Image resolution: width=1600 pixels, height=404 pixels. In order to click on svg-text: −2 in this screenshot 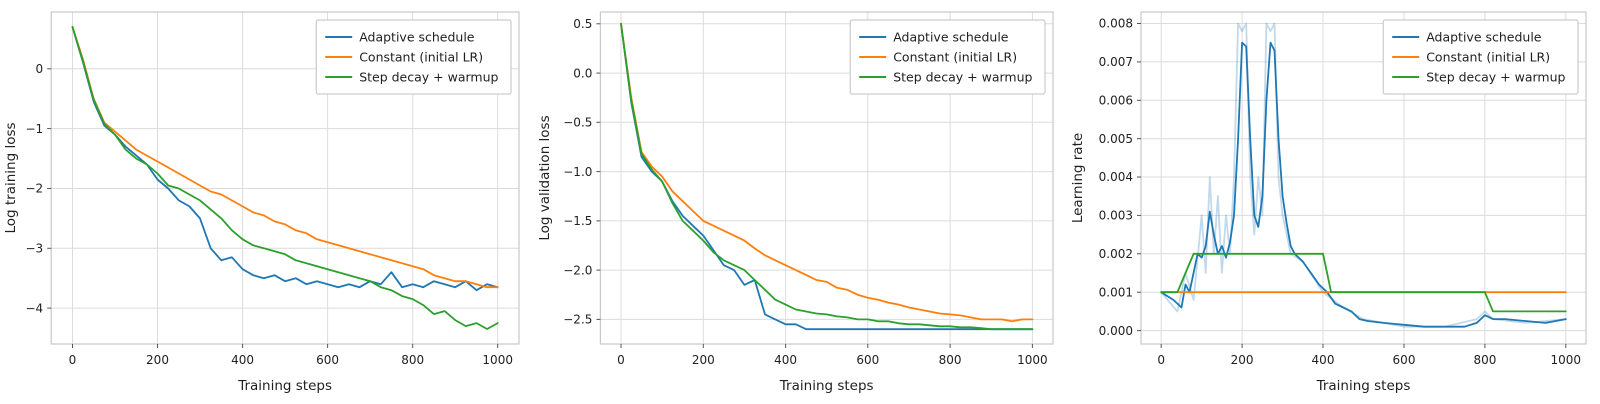, I will do `click(34, 189)`.